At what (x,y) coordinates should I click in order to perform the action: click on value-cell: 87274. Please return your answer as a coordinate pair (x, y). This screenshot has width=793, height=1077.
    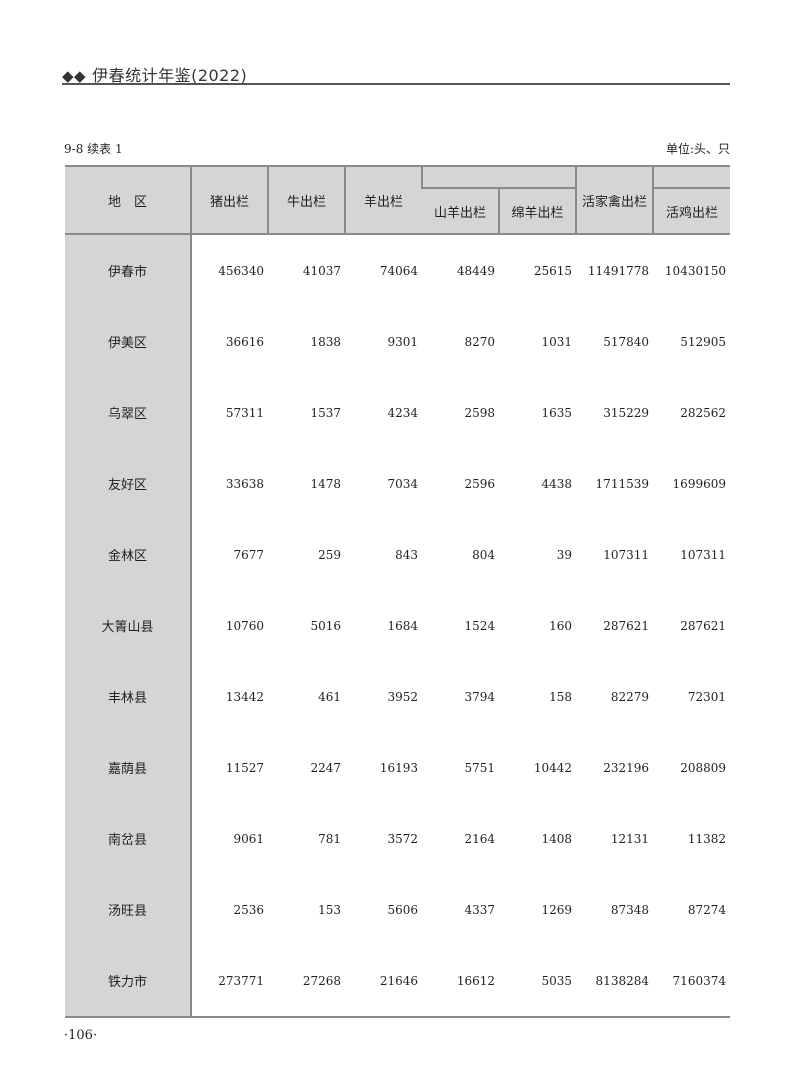
    Looking at the image, I should click on (706, 909).